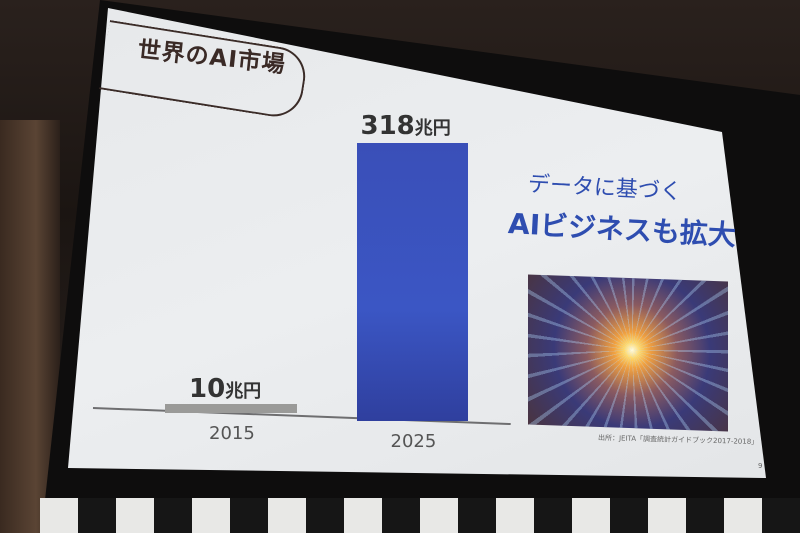  What do you see at coordinates (232, 433) in the screenshot?
I see `x-tick-label: 2015` at bounding box center [232, 433].